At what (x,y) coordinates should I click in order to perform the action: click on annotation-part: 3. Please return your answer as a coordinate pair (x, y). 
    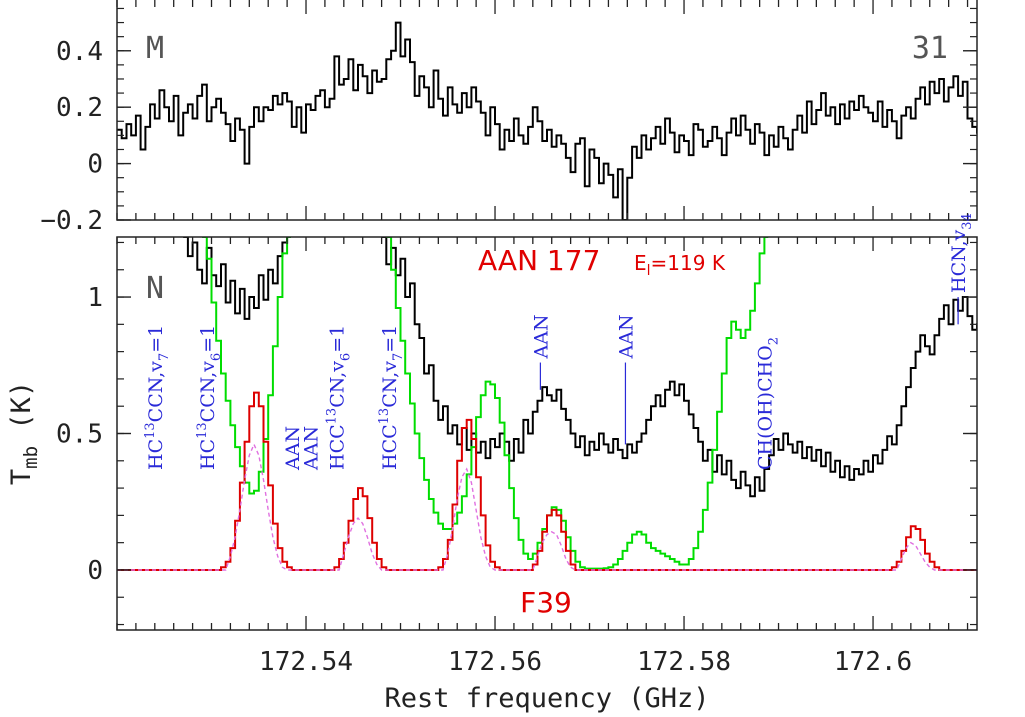
    Looking at the image, I should click on (967, 225).